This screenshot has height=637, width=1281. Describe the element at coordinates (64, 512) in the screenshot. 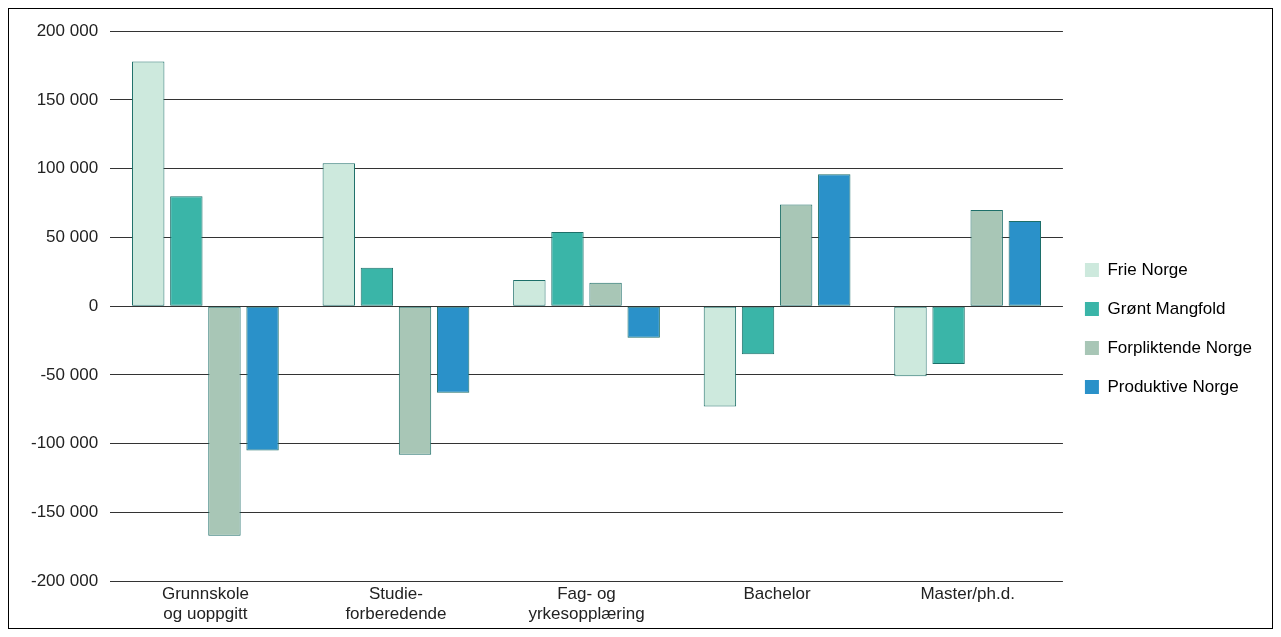

I see `y-tick-label: -150 000` at that location.